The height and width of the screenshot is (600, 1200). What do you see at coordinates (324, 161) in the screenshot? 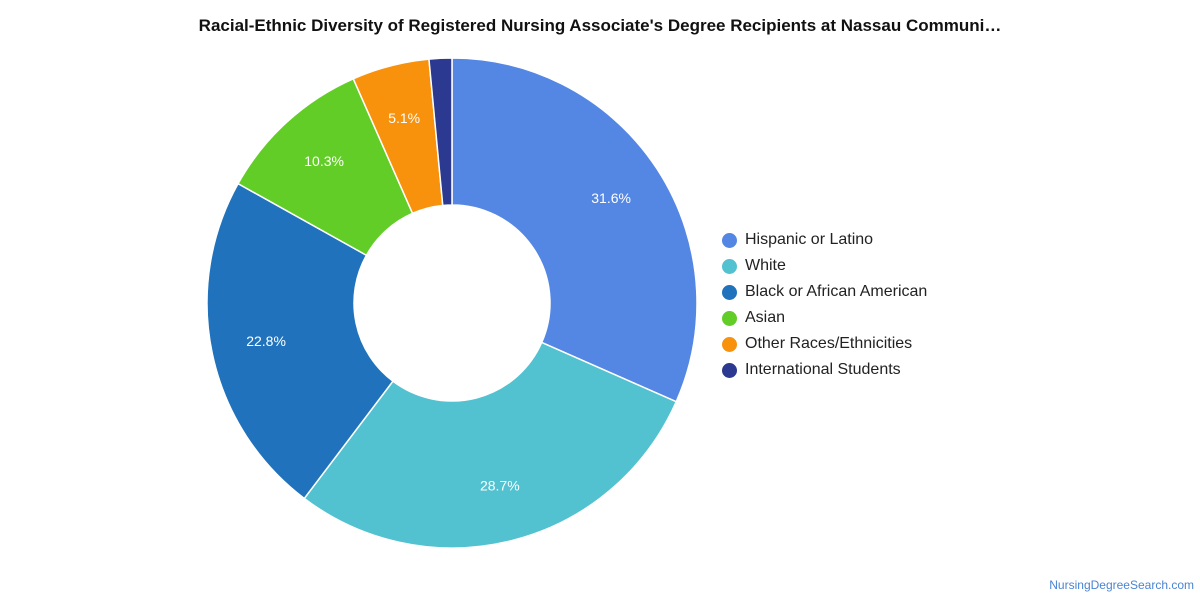
I see `slice-label-asian: 10.3%` at bounding box center [324, 161].